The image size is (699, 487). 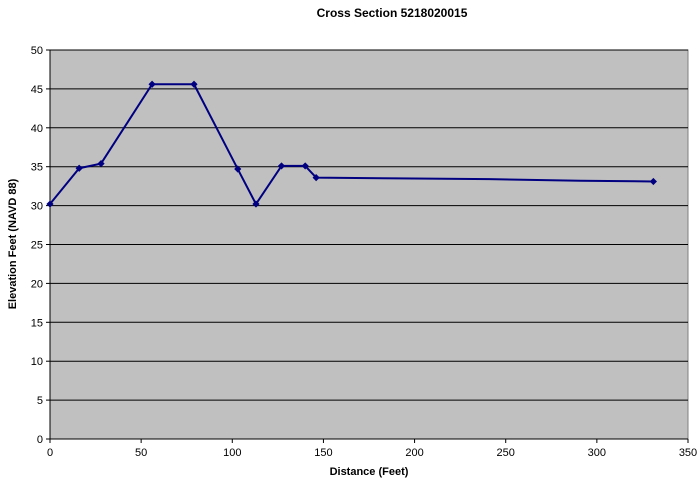 I want to click on y-tick-label: 35, so click(x=37, y=168).